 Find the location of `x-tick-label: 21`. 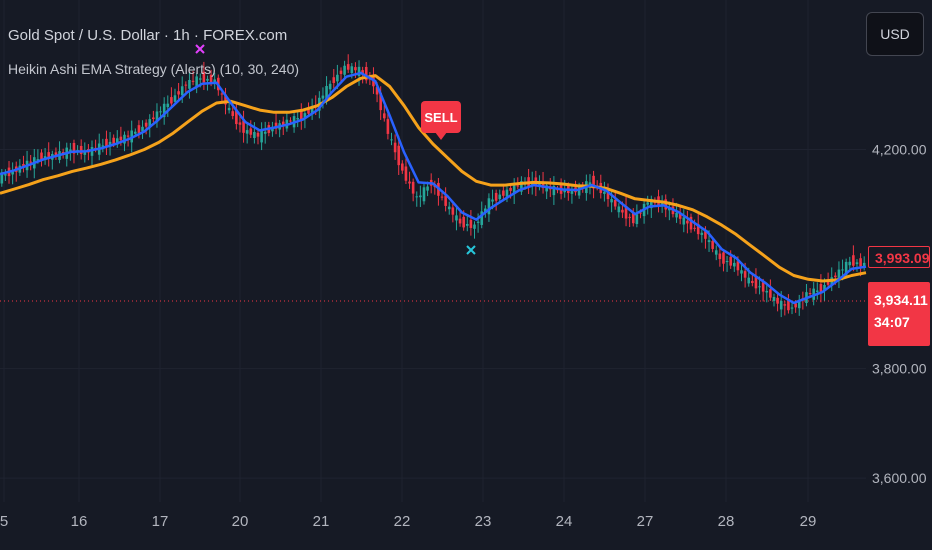

x-tick-label: 21 is located at coordinates (321, 521).